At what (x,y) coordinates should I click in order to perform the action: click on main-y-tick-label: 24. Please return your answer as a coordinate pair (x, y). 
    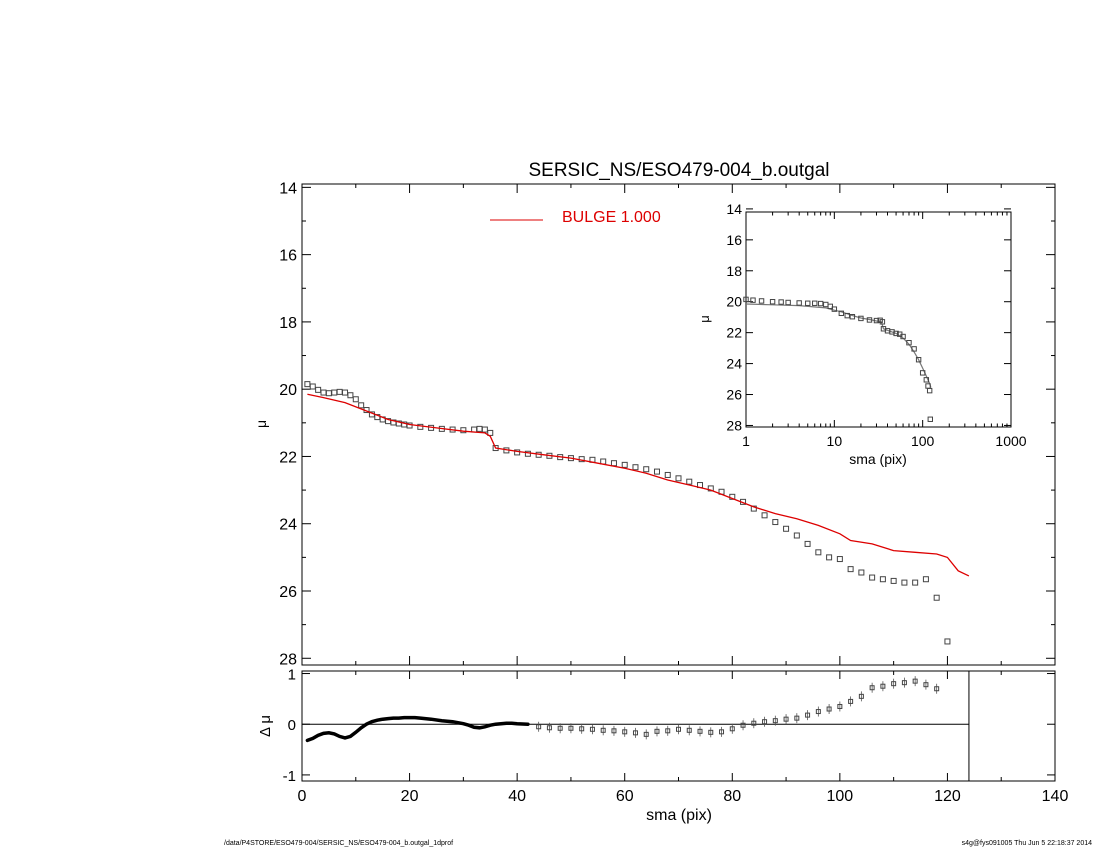
    Looking at the image, I should click on (288, 525).